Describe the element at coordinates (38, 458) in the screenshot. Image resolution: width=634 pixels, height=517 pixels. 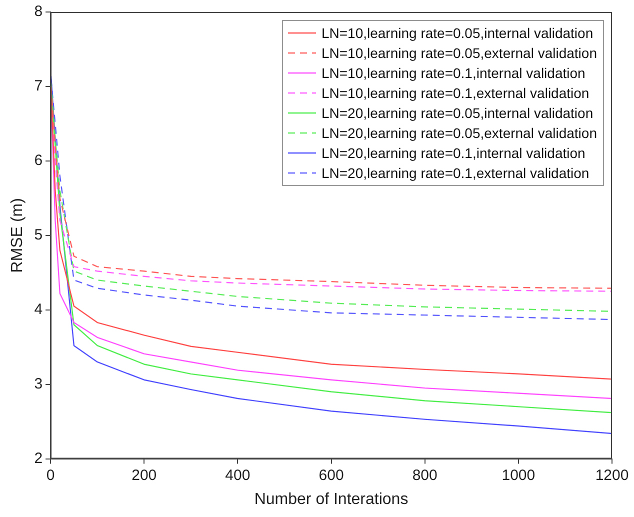
I see `y-tick-label: 2` at that location.